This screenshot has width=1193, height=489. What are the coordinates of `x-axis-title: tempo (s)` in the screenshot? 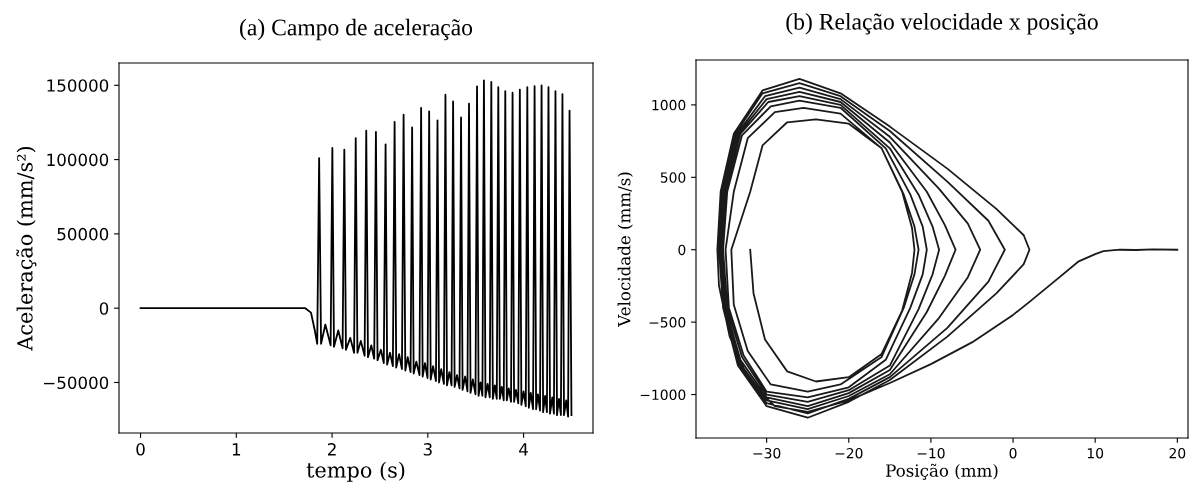 It's located at (355, 471).